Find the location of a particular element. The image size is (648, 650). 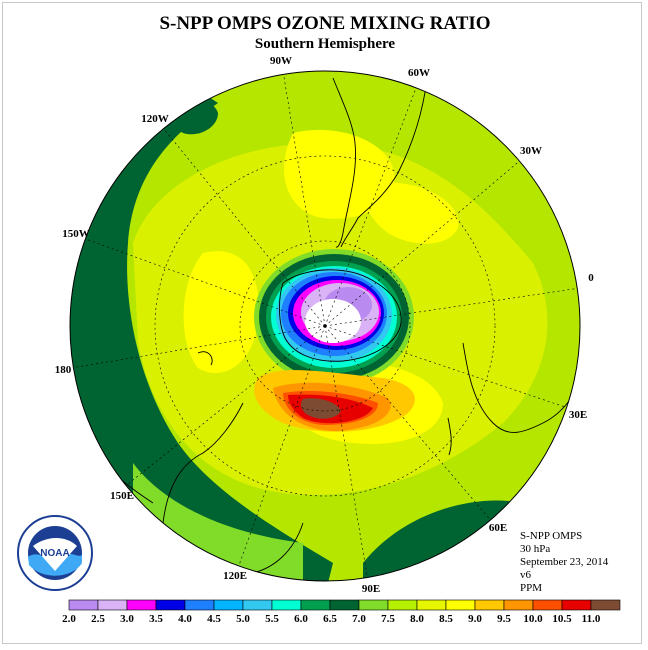

info-level: 30 hPa is located at coordinates (535, 549).